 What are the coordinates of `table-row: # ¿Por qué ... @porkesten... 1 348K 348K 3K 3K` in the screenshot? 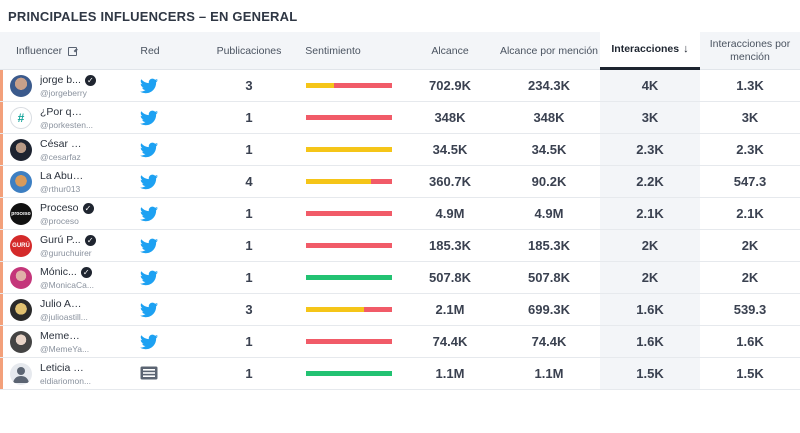 It's located at (400, 118).